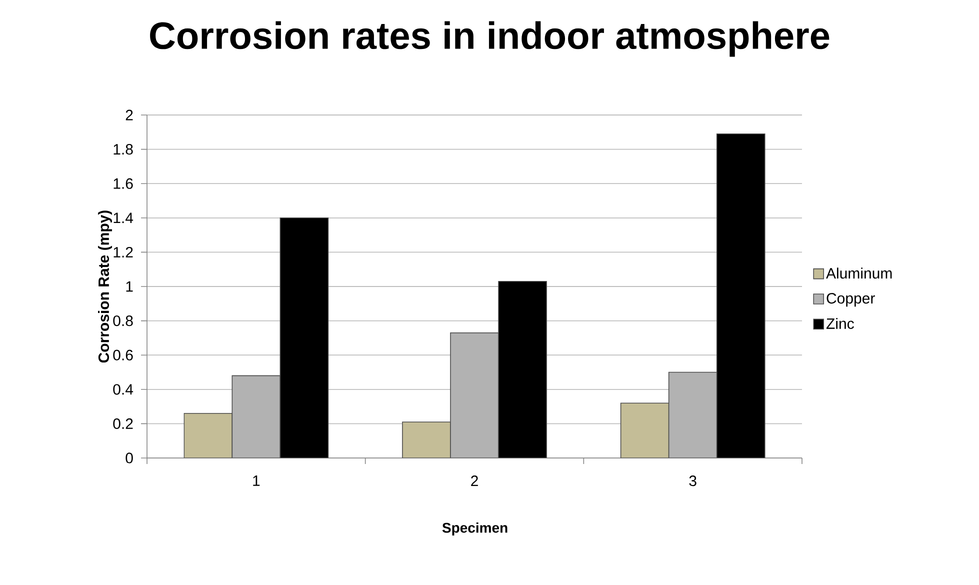  I want to click on legend-label: Aluminum, so click(859, 273).